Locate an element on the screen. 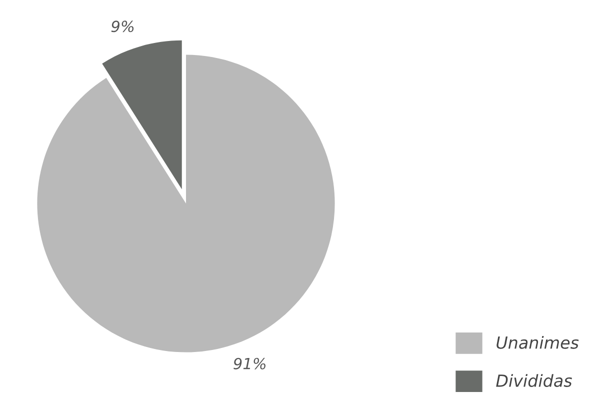 Image resolution: width=600 pixels, height=407 pixels. data-label: 91% is located at coordinates (250, 364).